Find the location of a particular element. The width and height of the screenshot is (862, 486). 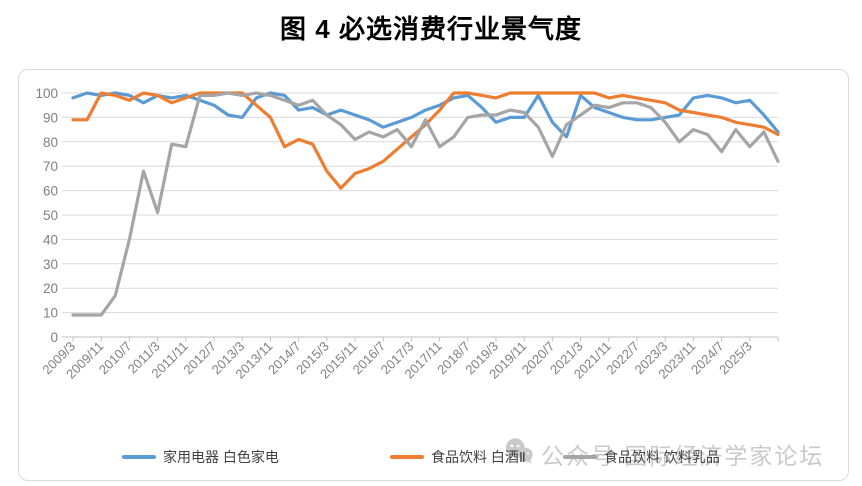

legend-swatch-blue is located at coordinates (139, 457).